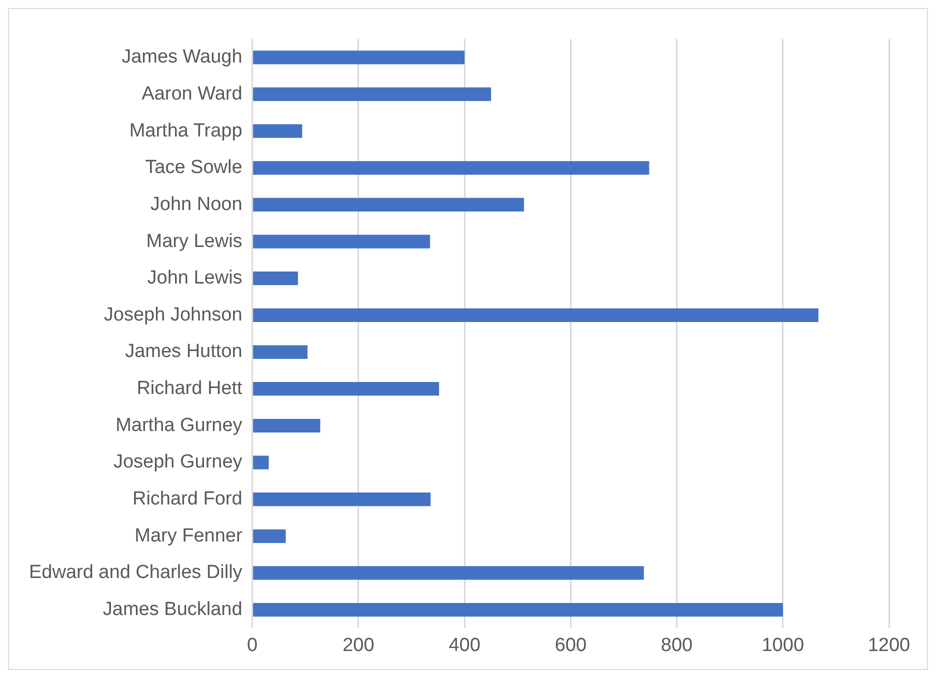 This screenshot has width=937, height=679. I want to click on y-tick-label: James Hutton, so click(183, 351).